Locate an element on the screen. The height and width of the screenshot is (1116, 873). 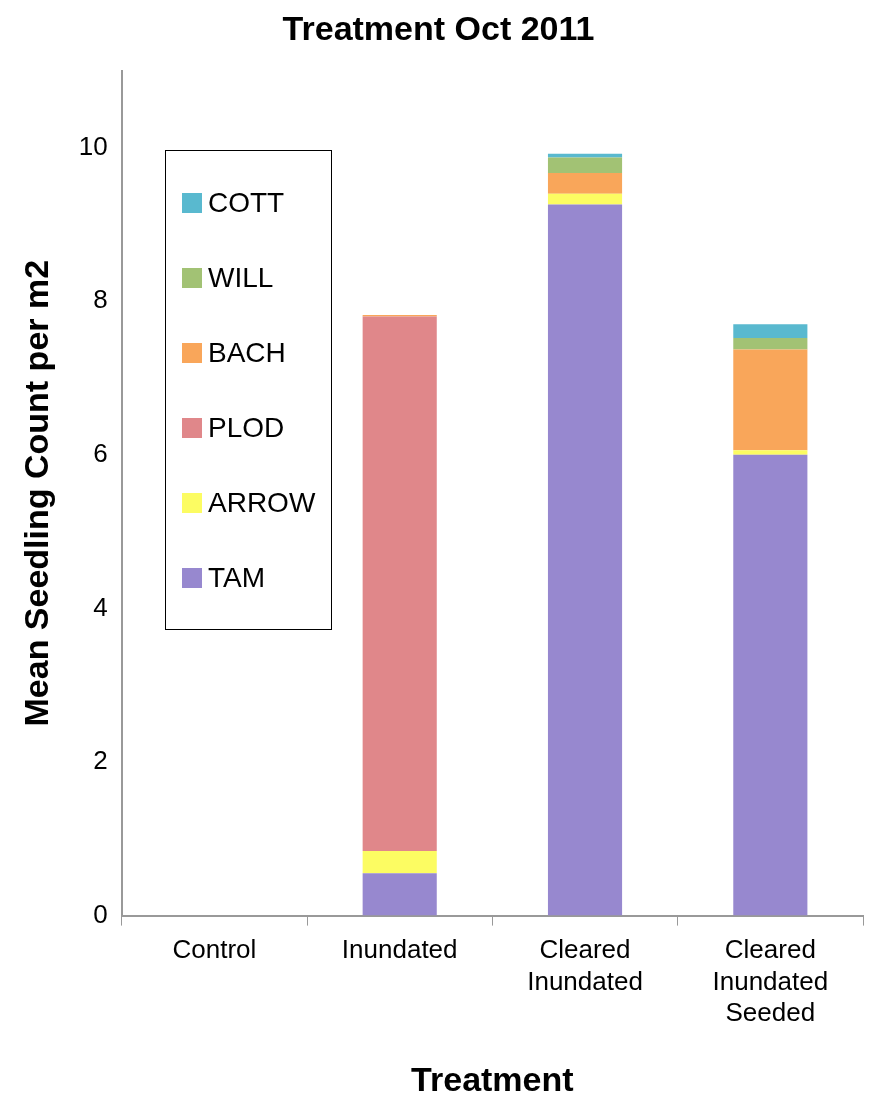
legend-label: TAM is located at coordinates (237, 577).